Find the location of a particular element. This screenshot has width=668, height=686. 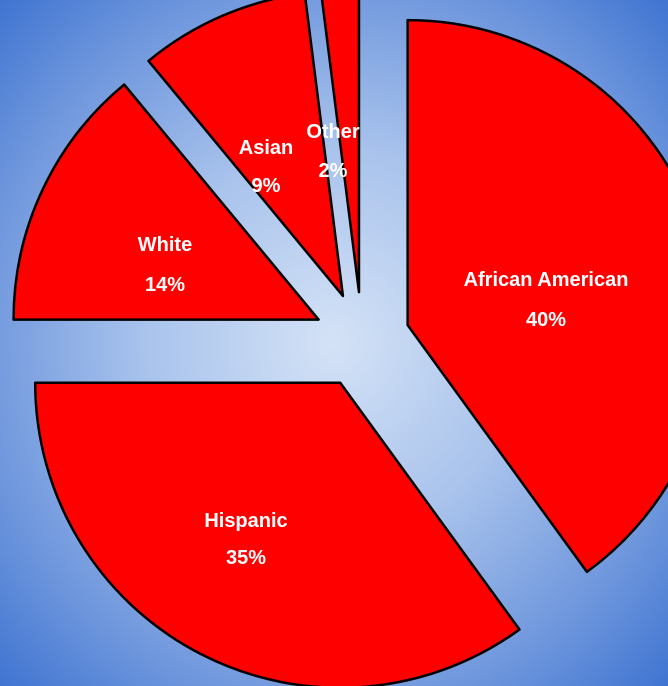

pie-slice-other is located at coordinates (340, 147).